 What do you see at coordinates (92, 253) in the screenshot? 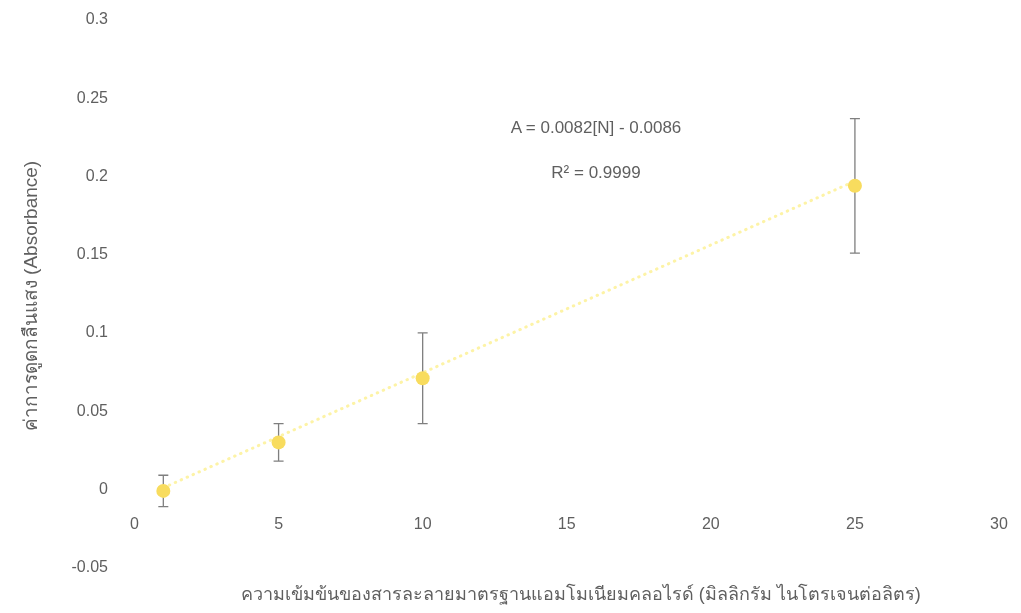
I see `y-tick-label: 0.15` at bounding box center [92, 253].